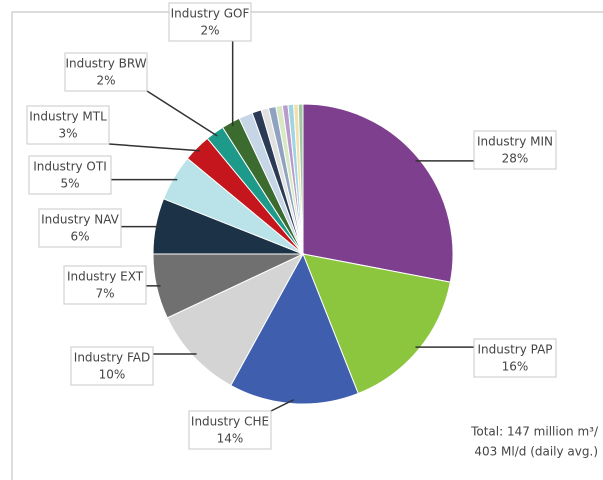 The width and height of the screenshot is (603, 480). Describe the element at coordinates (230, 422) in the screenshot. I see `slice-label: Industry CHE` at that location.